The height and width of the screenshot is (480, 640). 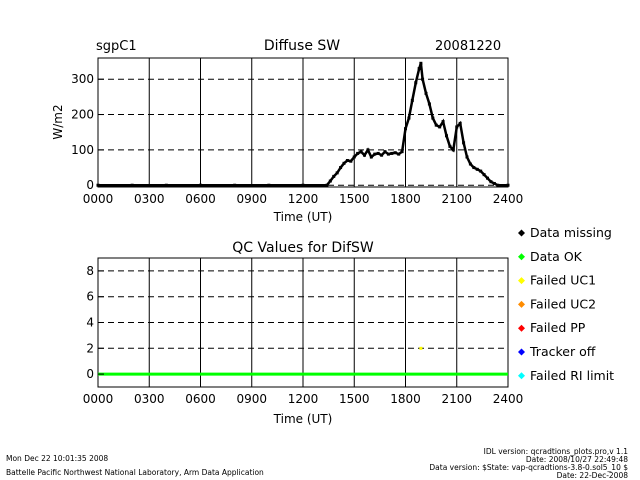 I want to click on y-tick-label: 2, so click(x=90, y=348).